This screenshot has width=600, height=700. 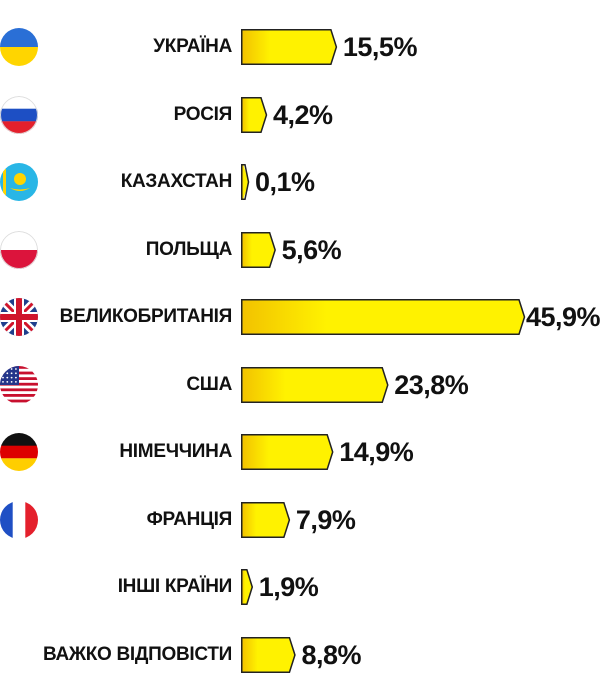 What do you see at coordinates (137, 654) in the screenshot?
I see `category-label: ВАЖКО ВІДПОВІСТИ` at bounding box center [137, 654].